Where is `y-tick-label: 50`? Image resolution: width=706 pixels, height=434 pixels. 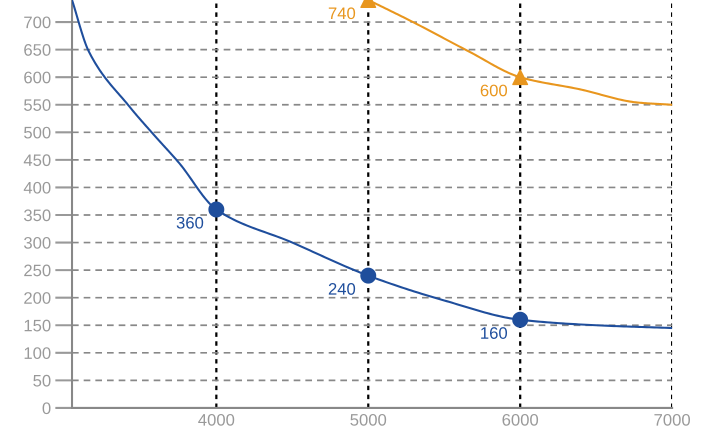
y-tick-label: 50 is located at coordinates (42, 380).